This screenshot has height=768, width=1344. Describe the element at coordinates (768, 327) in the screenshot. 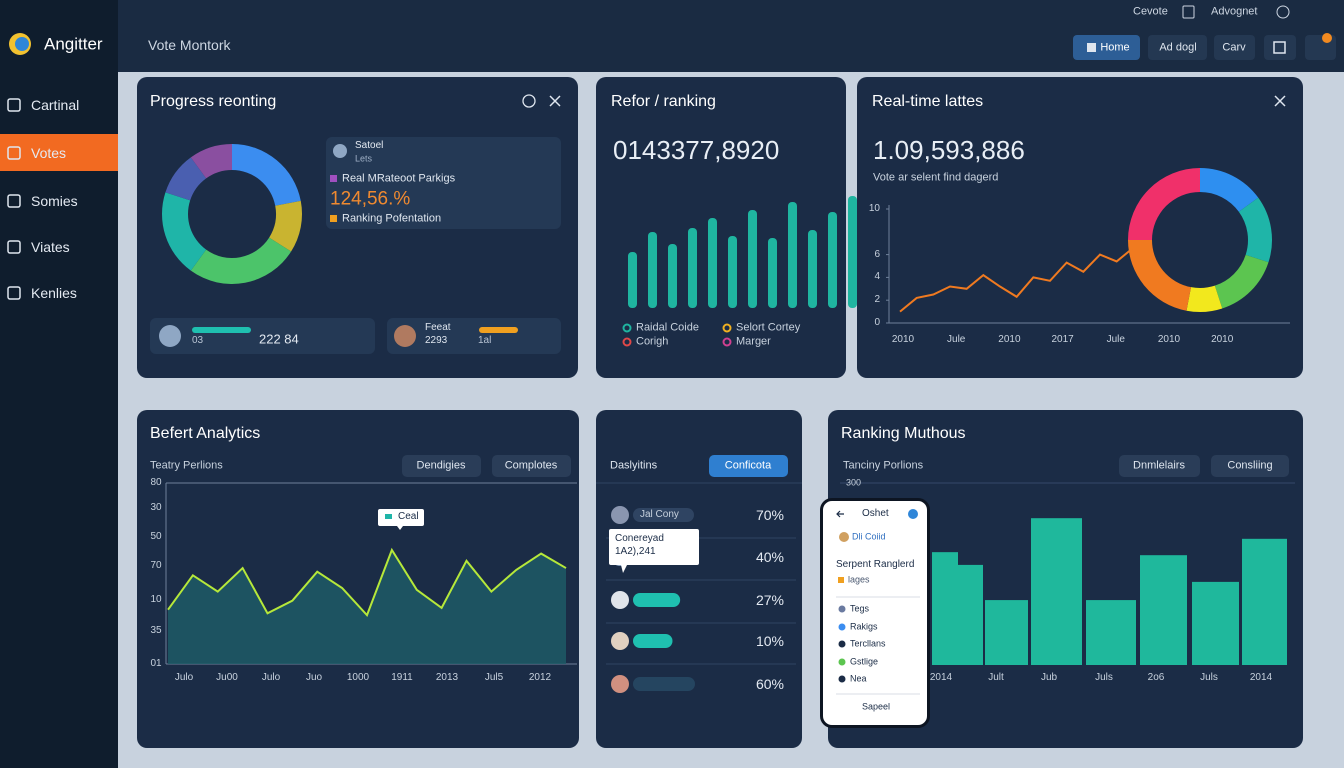

I see `legend-label: Selort Cortey` at that location.